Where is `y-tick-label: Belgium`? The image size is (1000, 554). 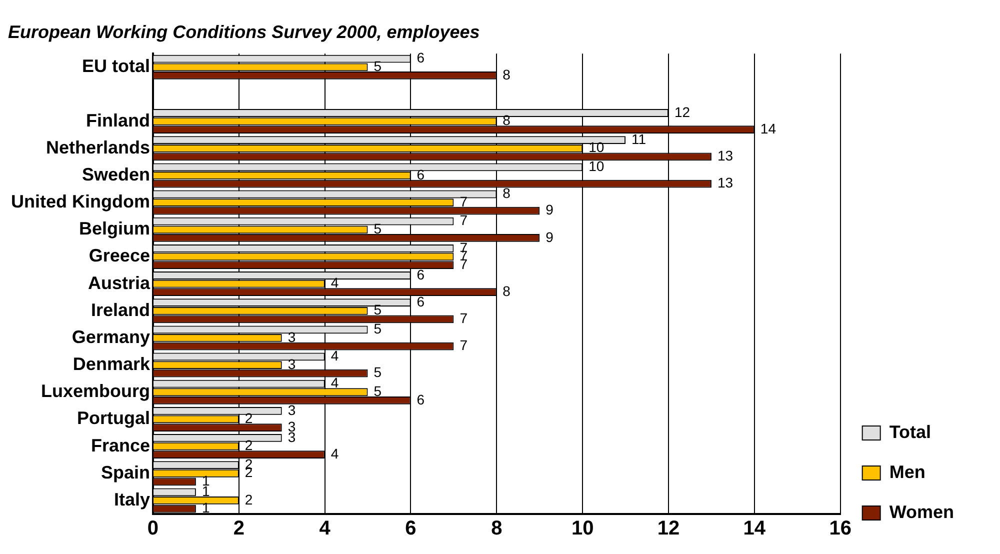
y-tick-label: Belgium is located at coordinates (114, 228).